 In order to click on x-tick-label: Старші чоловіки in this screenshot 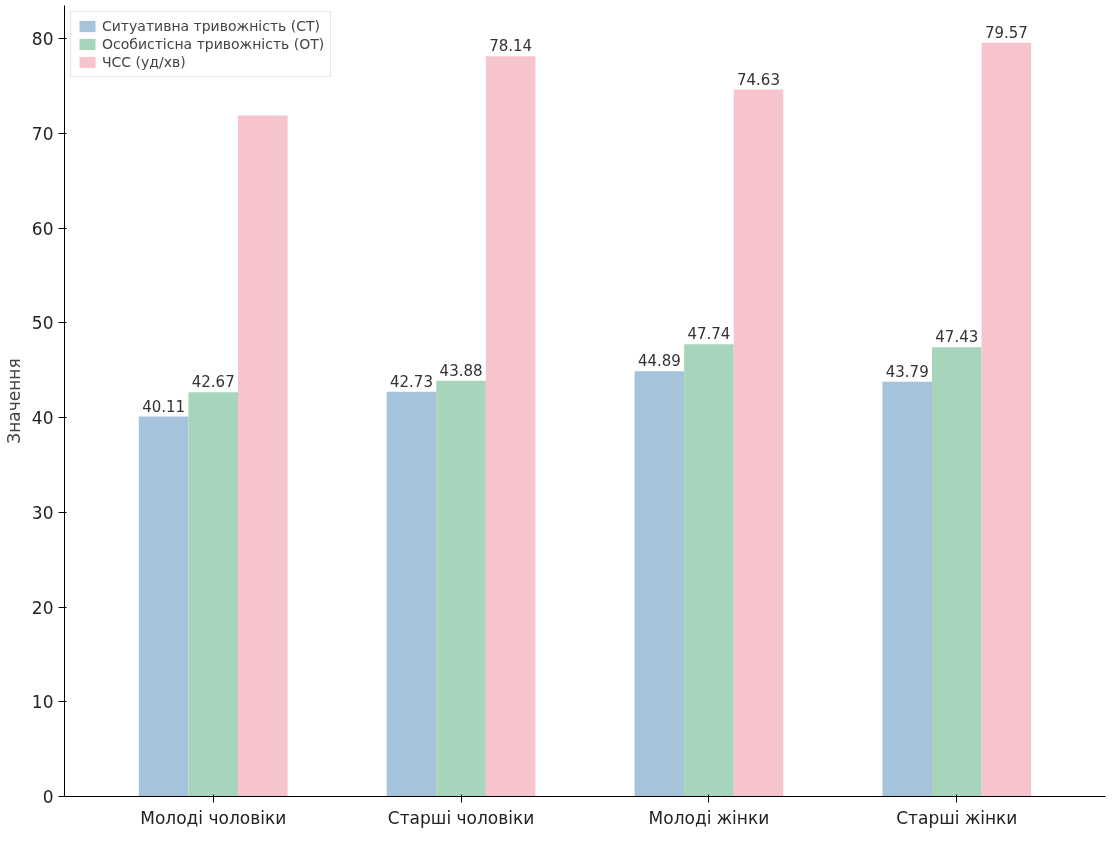, I will do `click(461, 817)`.